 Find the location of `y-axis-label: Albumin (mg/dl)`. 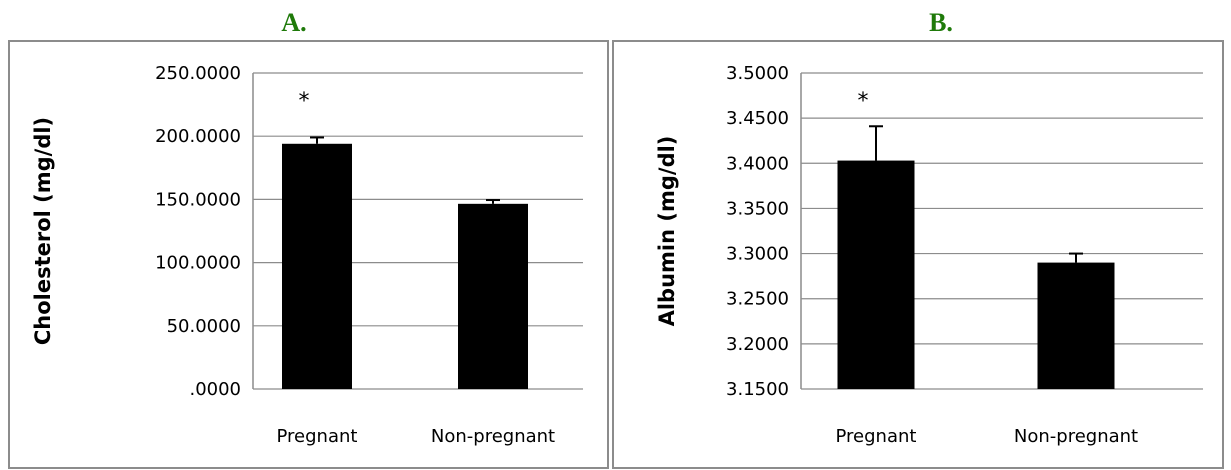

y-axis-label: Albumin (mg/dl) is located at coordinates (667, 231).